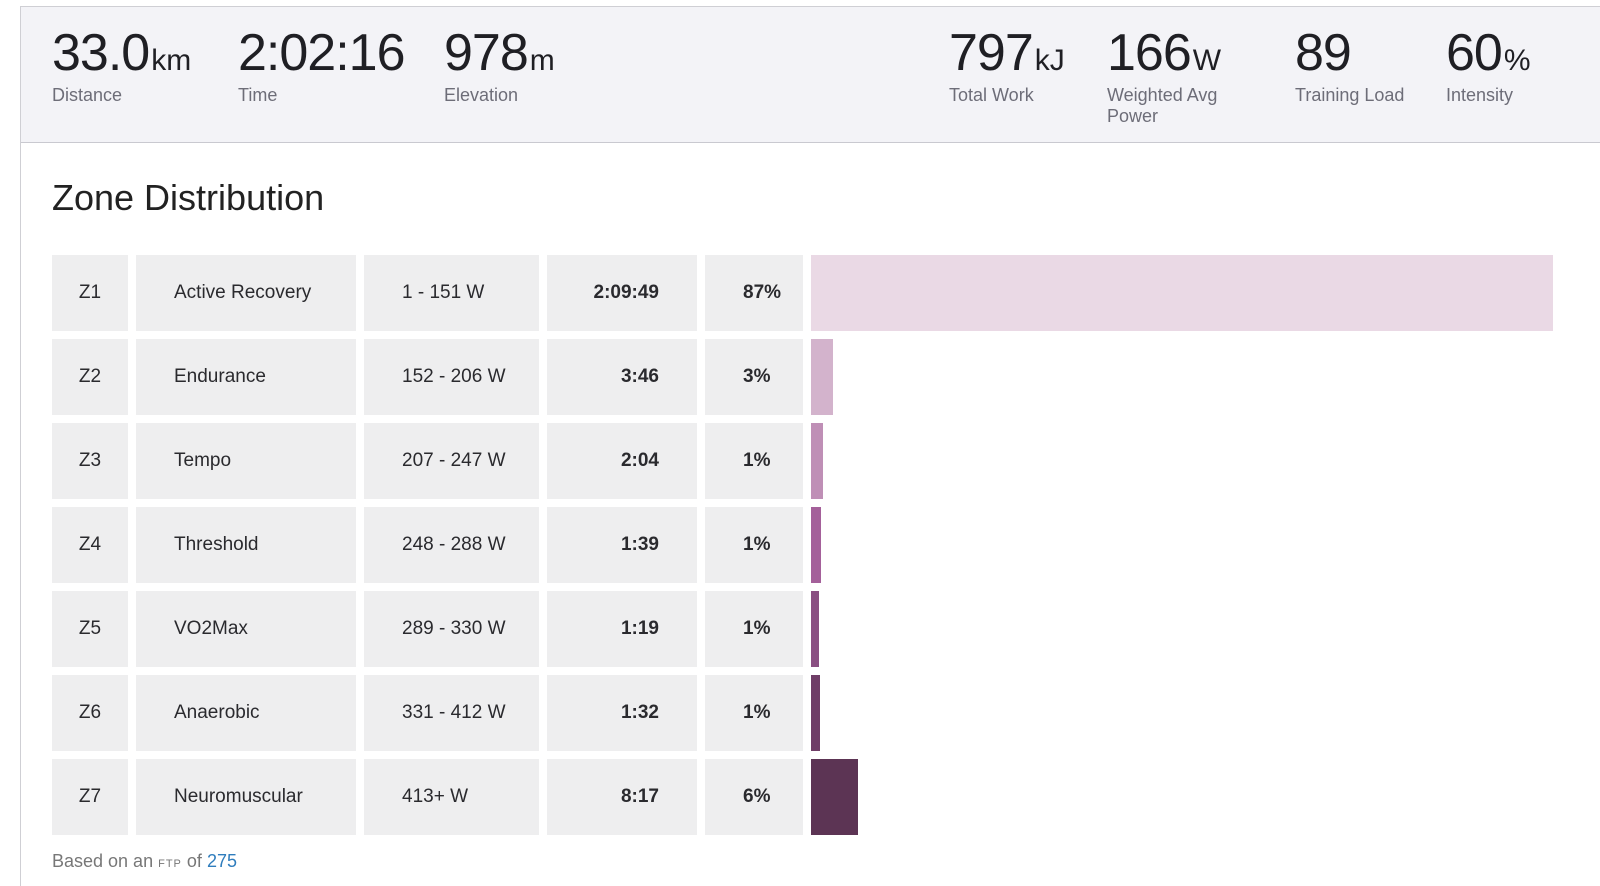  Describe the element at coordinates (90, 461) in the screenshot. I see `zone-number: Z3` at that location.